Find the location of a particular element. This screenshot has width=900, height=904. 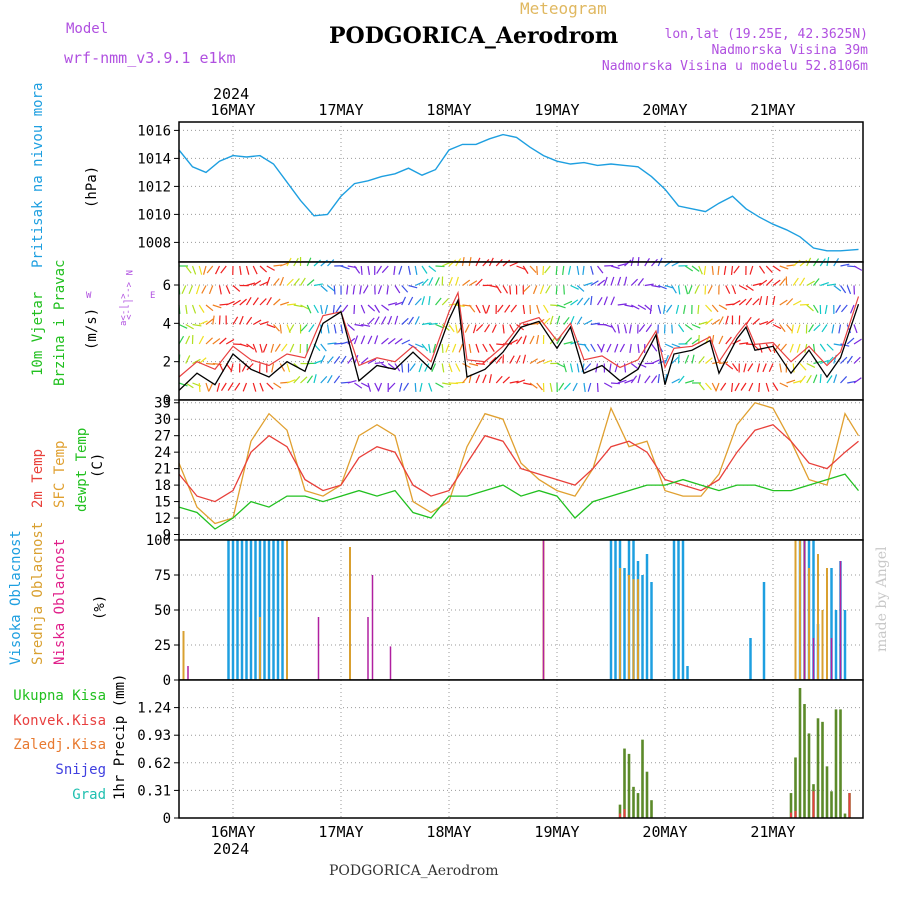

precip-tick-label: 1.24 is located at coordinates (154, 709).